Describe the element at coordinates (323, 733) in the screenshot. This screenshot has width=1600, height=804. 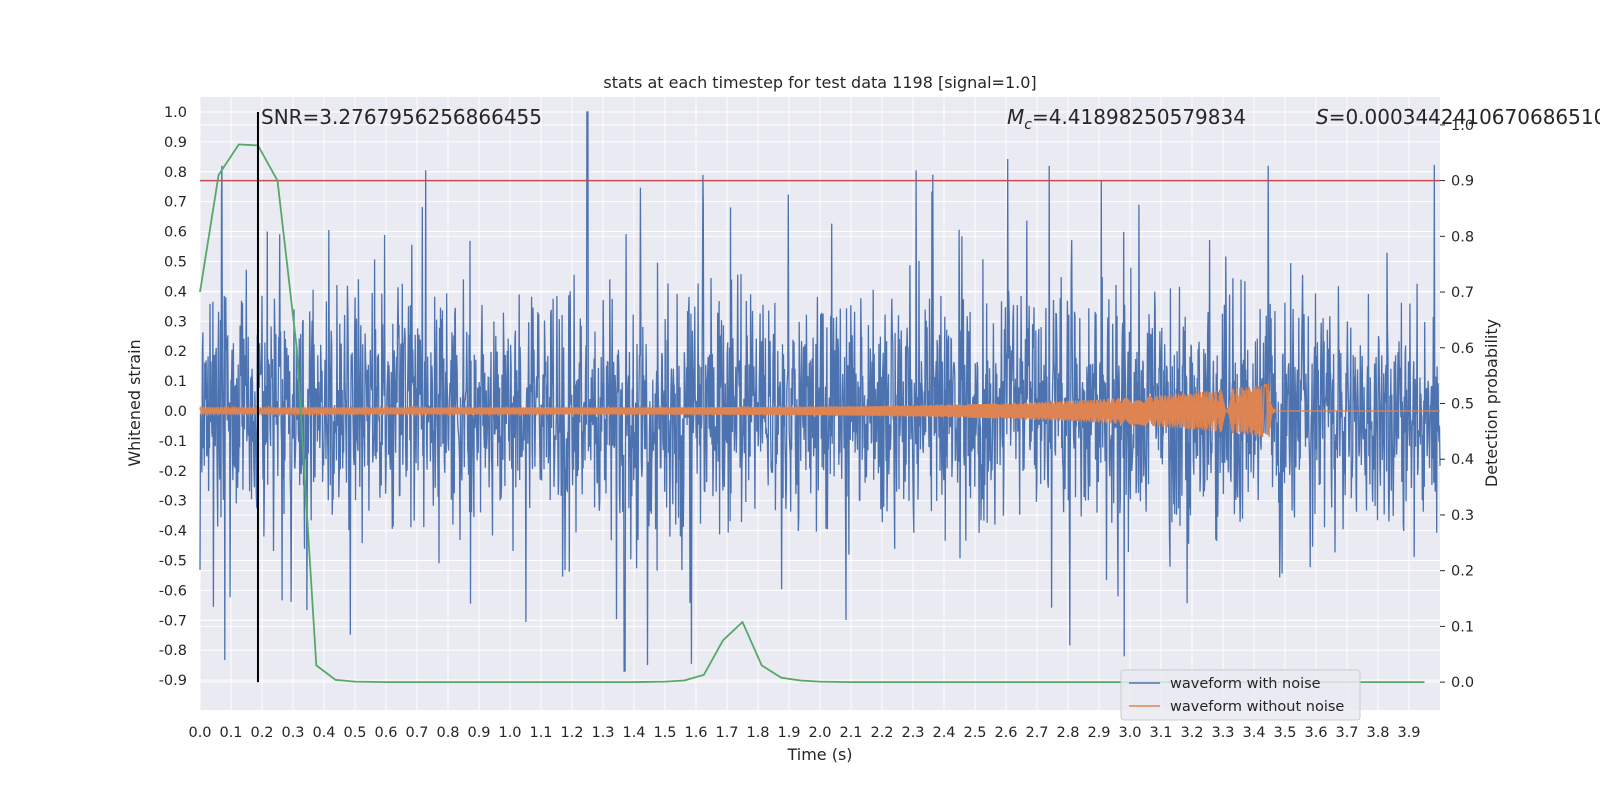
I see `x-tick-label: 0.4` at that location.